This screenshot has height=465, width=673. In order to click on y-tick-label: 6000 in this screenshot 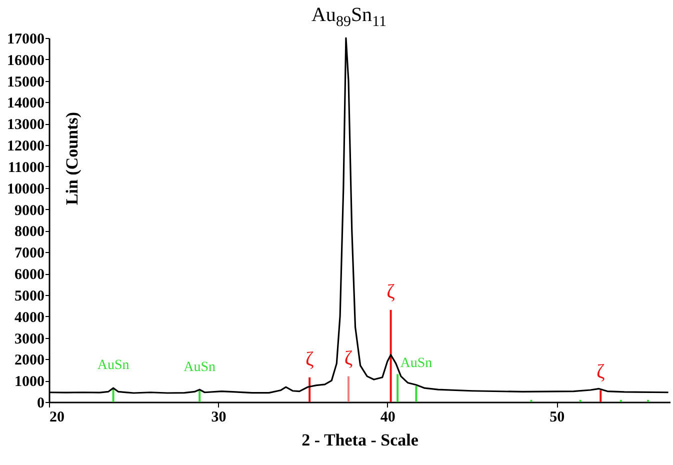, I will do `click(29, 275)`.